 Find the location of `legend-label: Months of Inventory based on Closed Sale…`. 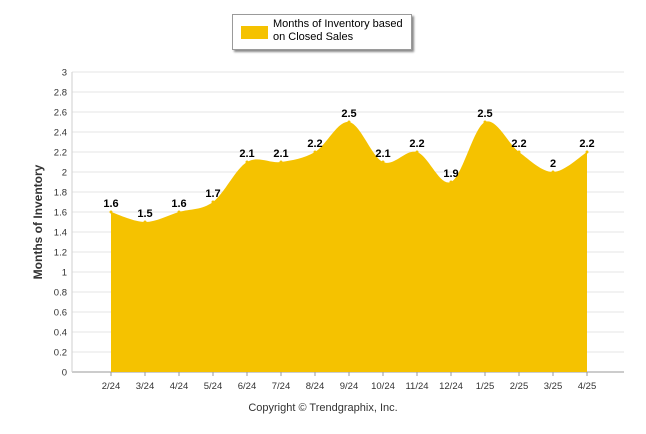

legend-label: Months of Inventory based on Closed Sale… is located at coordinates (338, 30).